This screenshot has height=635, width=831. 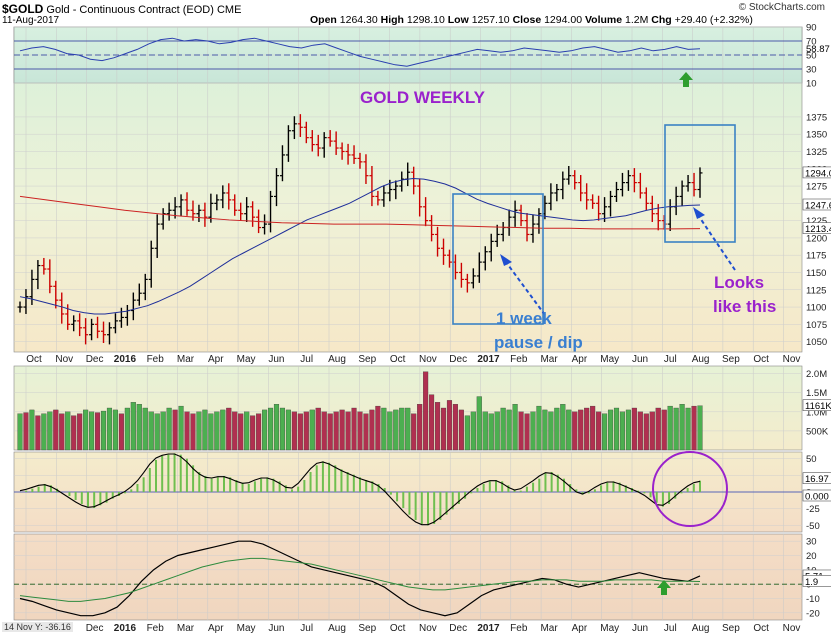 What do you see at coordinates (811, 56) in the screenshot?
I see `rsi-tick: 50` at bounding box center [811, 56].